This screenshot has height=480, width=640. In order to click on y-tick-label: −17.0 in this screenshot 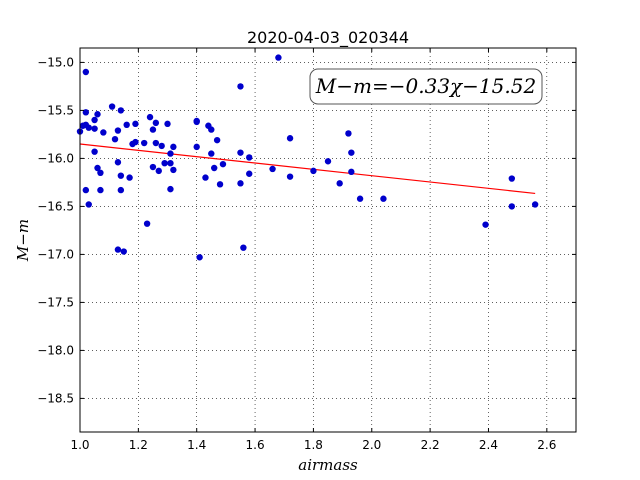, I will do `click(55, 254)`.